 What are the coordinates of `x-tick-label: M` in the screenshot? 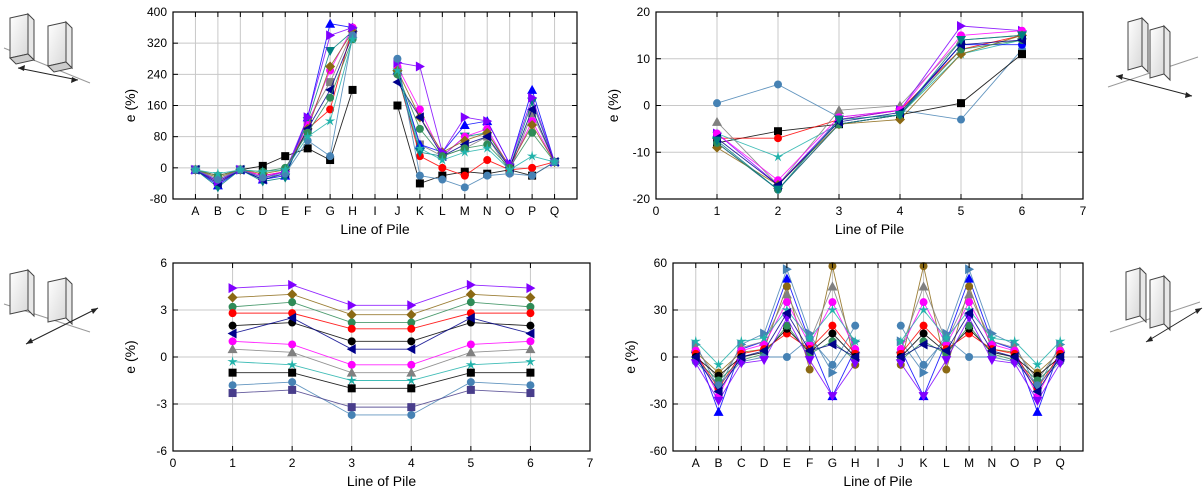 It's located at (465, 211).